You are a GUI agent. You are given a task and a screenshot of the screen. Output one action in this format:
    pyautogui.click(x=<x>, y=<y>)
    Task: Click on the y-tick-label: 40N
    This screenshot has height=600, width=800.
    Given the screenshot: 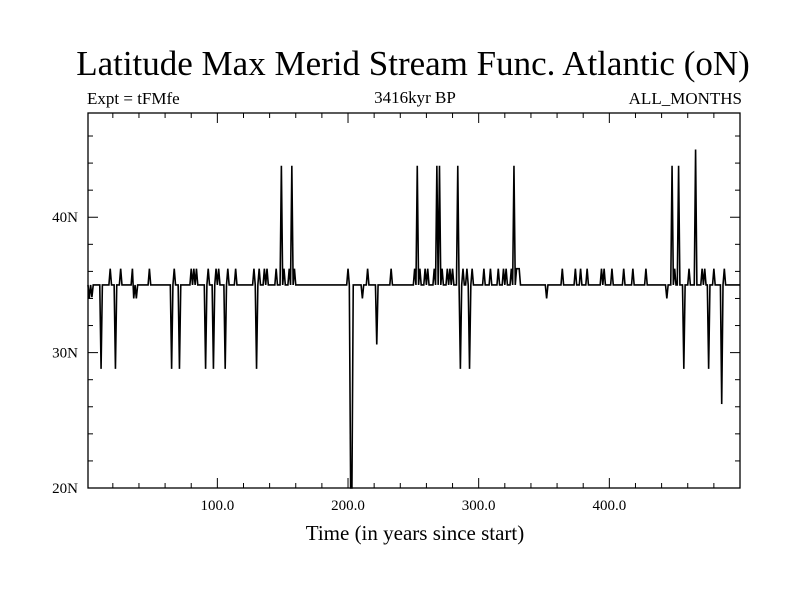 What is the action you would take?
    pyautogui.click(x=65, y=218)
    